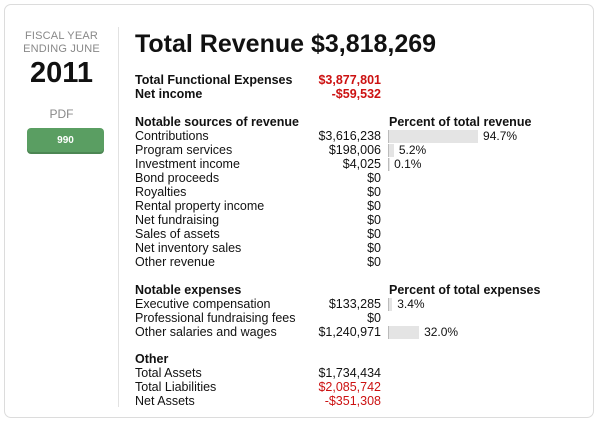 The image size is (600, 426). Describe the element at coordinates (215, 318) in the screenshot. I see `expense-item-label: Professional fundraising fees` at that location.